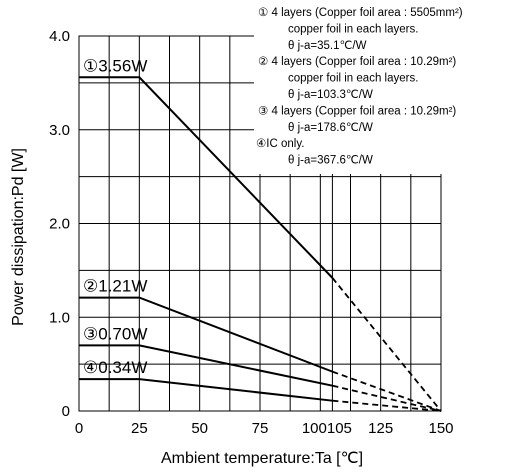  Describe the element at coordinates (387, 405) in the screenshot. I see `series-4-extrapolation` at that location.